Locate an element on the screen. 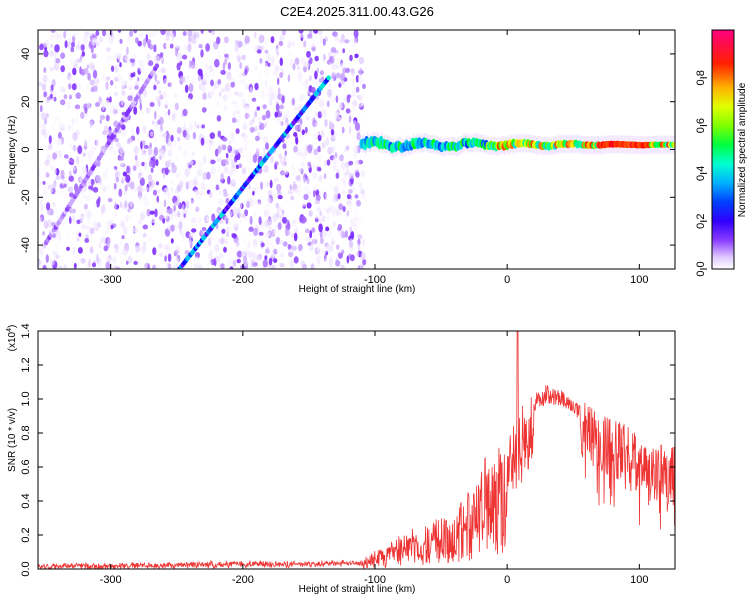 This screenshot has width=750, height=600. x-tick-label: 0 is located at coordinates (507, 580).